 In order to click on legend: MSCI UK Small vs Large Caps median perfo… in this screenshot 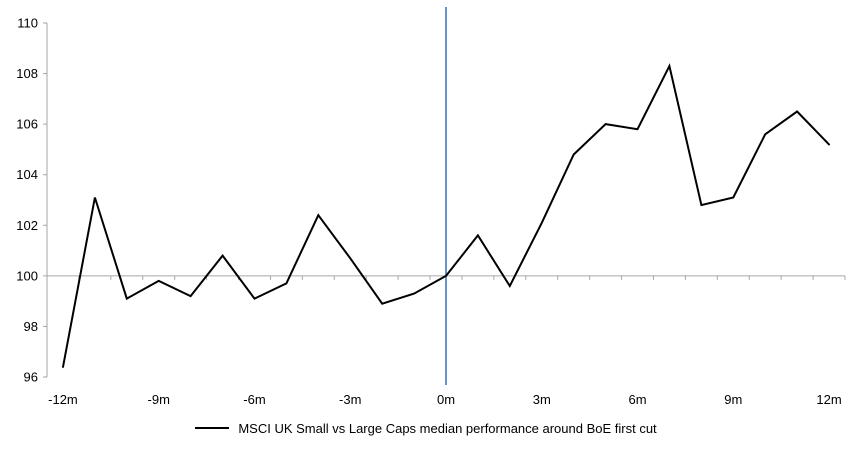, I will do `click(426, 428)`.